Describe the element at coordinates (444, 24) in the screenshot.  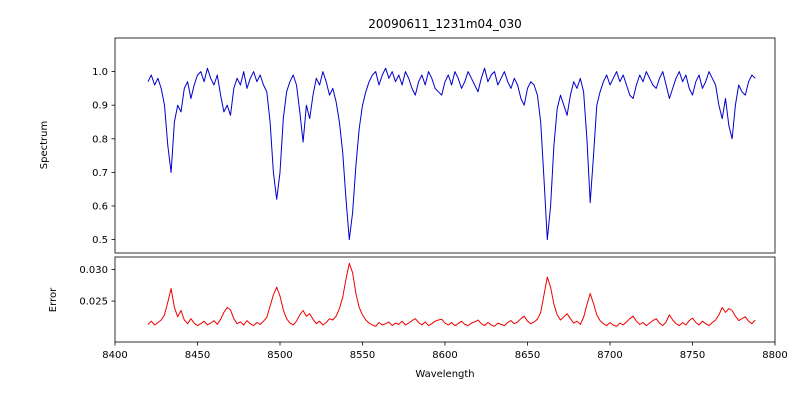
I see `chart-title: 20090611_1231m04_030` at that location.